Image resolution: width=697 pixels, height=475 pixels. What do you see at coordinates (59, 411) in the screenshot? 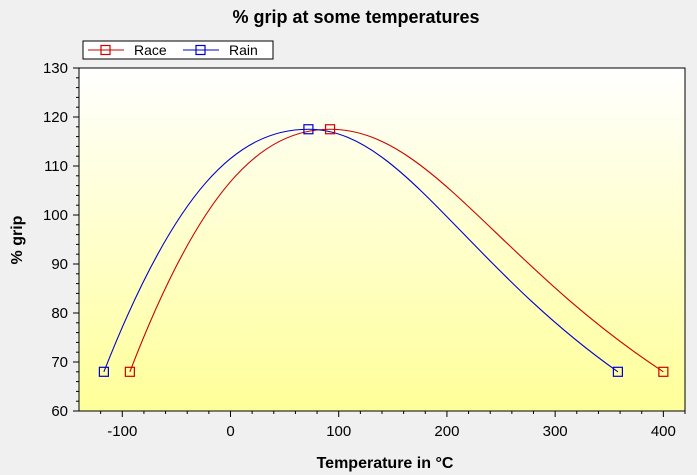
I see `y-tick-label: 60` at bounding box center [59, 411].